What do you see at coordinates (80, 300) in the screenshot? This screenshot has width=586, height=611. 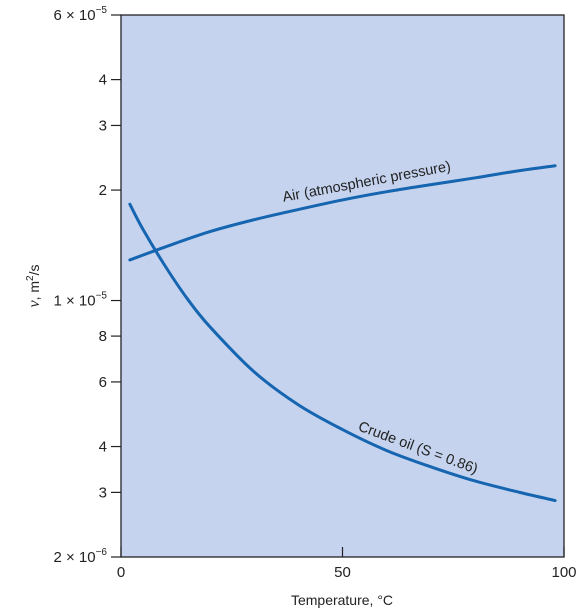 I see `y-tick-label: 1 × 10⁻⁵` at bounding box center [80, 300].